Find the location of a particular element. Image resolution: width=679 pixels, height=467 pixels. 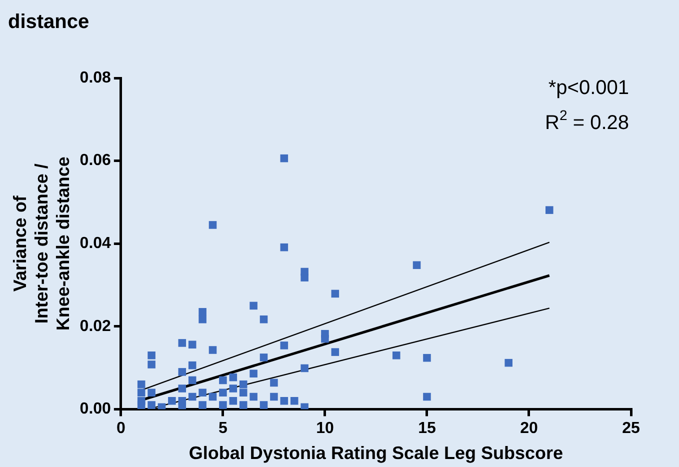

y-tick-label: 0.04 is located at coordinates (96, 243).